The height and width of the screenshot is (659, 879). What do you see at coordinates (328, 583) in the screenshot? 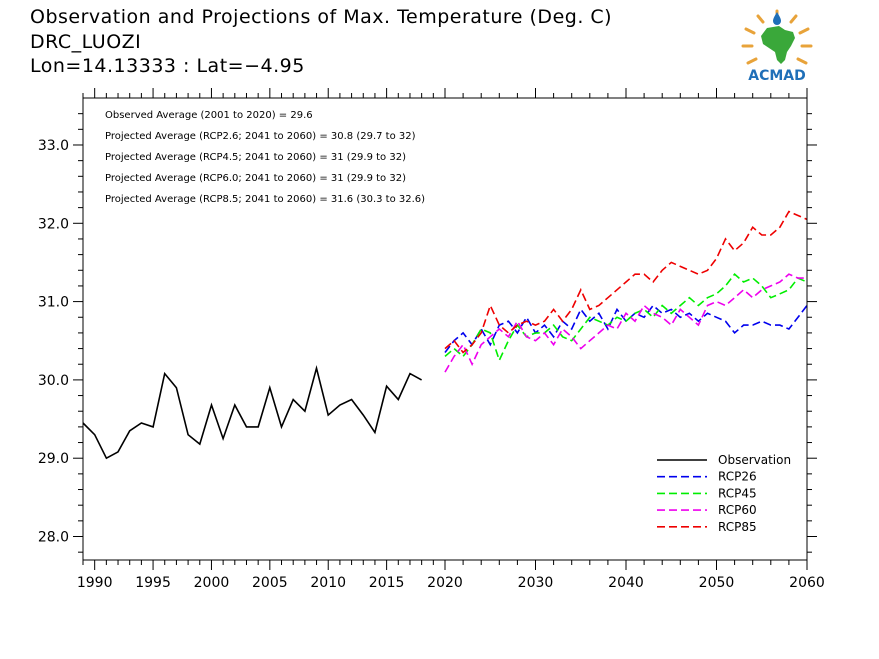
I see `x-tick-label: 2010` at bounding box center [328, 583].